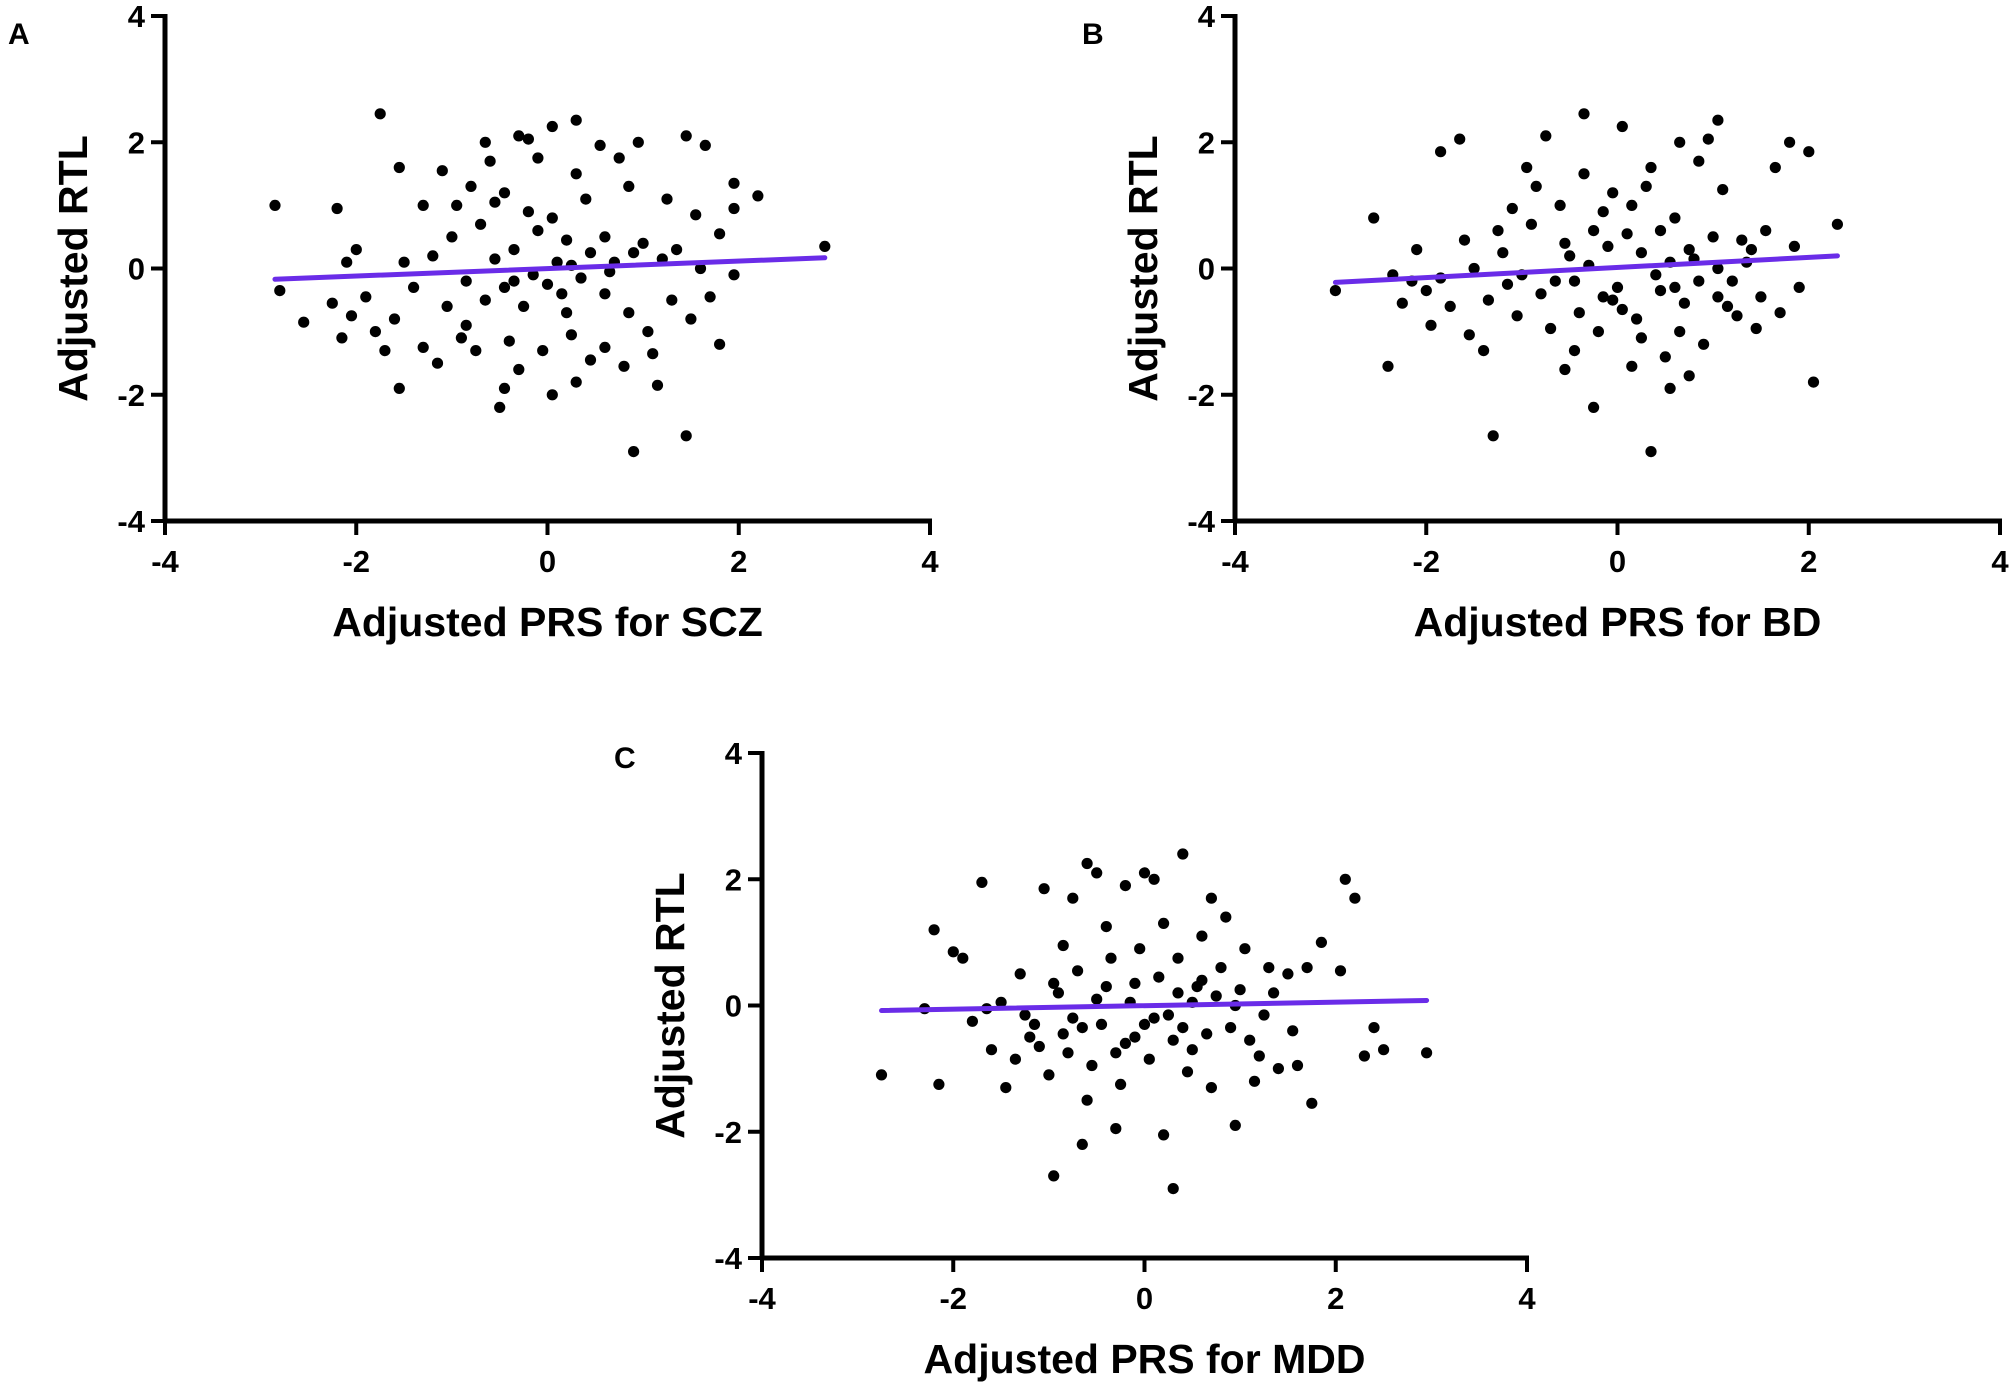  Describe the element at coordinates (19, 34) in the screenshot. I see `panel-letter: A` at that location.